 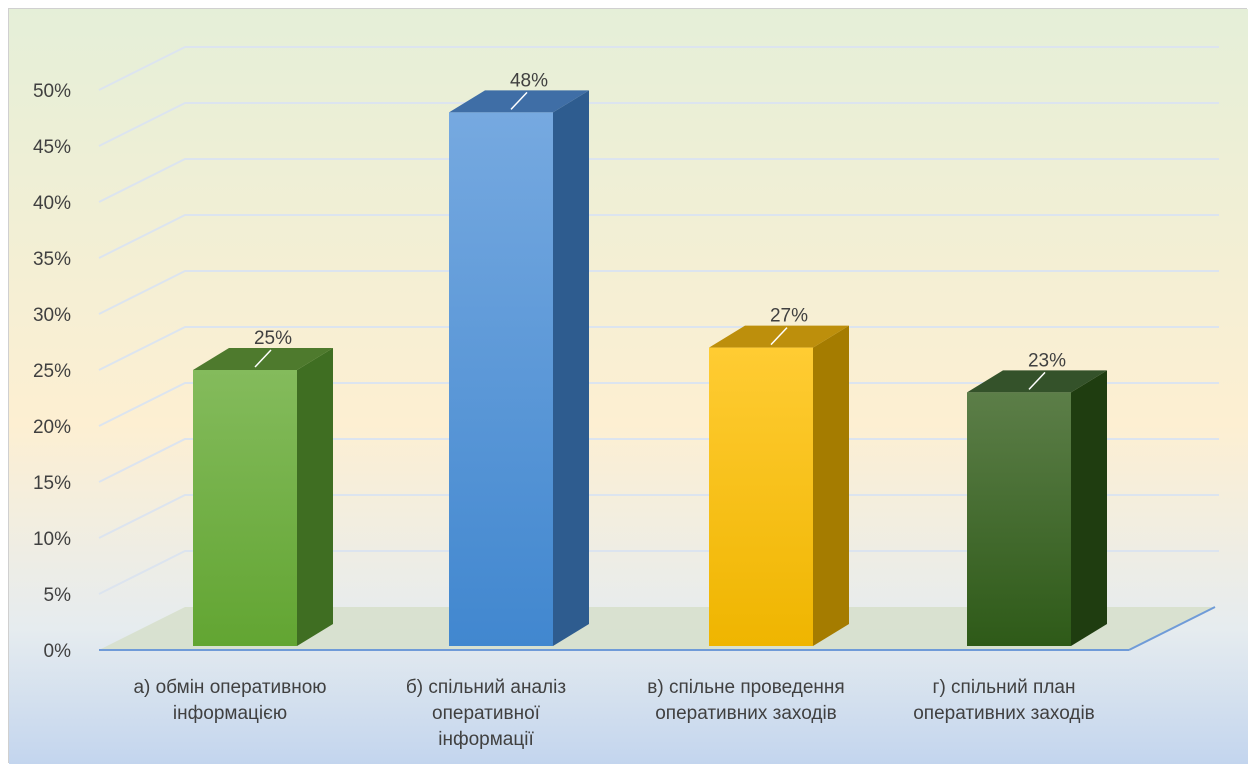 I want to click on category-label: б) спільний аналіз оперативної інформації, so click(x=486, y=713).